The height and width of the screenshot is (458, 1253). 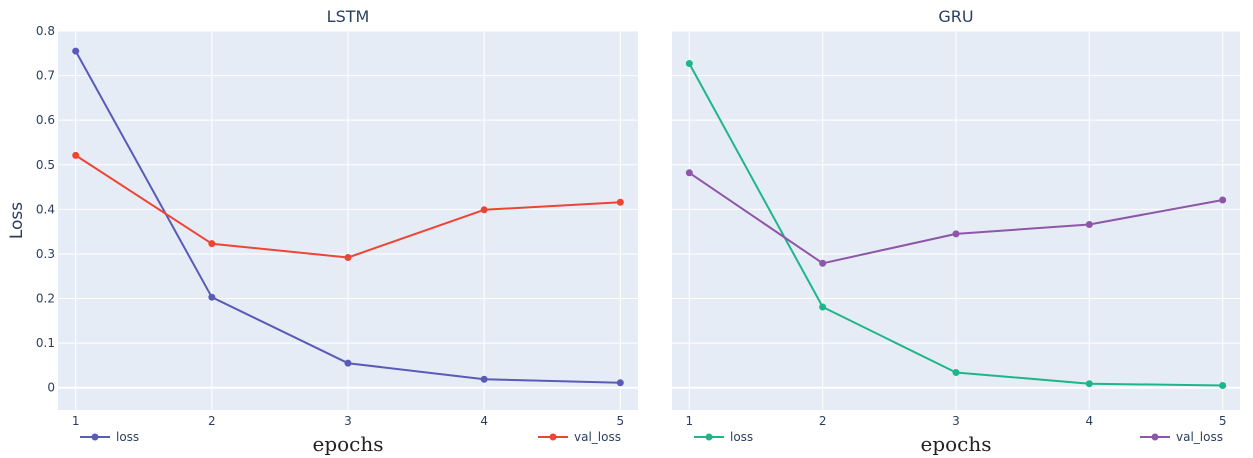 I want to click on y-tick-label: 0.4, so click(x=45, y=209).